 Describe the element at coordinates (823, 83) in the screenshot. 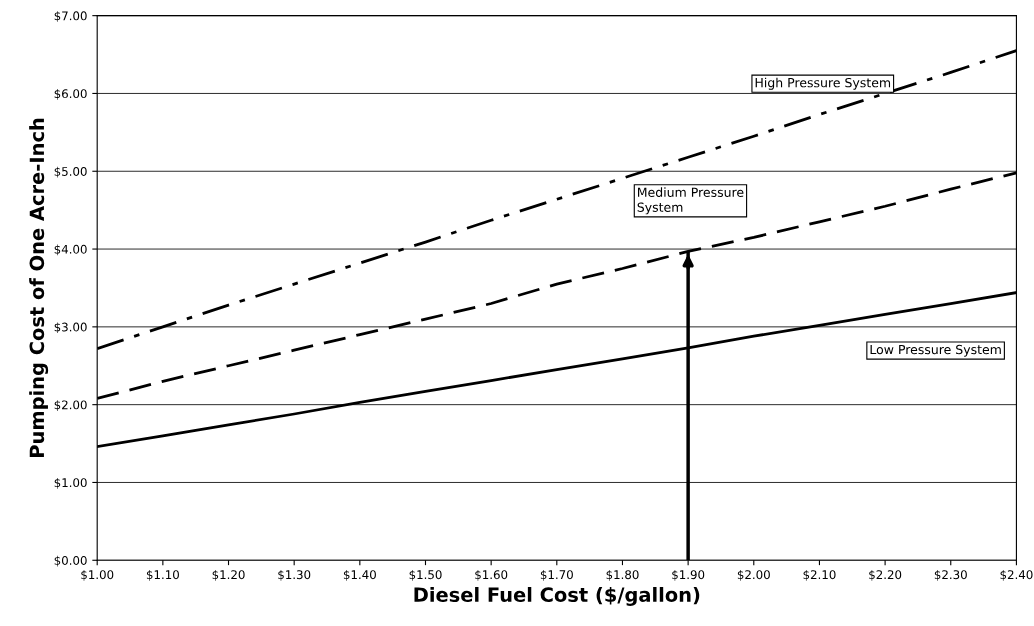

I see `series-label: High Pressure System` at that location.